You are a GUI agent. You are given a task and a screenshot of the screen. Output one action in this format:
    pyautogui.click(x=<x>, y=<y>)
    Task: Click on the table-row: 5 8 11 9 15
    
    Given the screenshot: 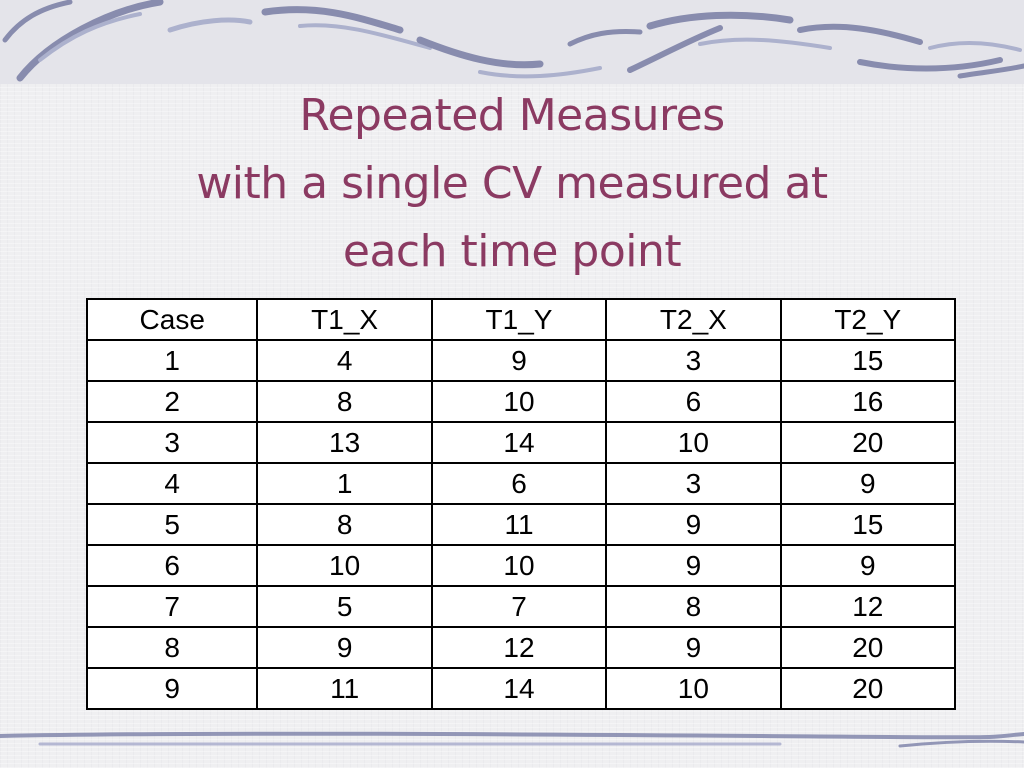 What is the action you would take?
    pyautogui.click(x=521, y=524)
    